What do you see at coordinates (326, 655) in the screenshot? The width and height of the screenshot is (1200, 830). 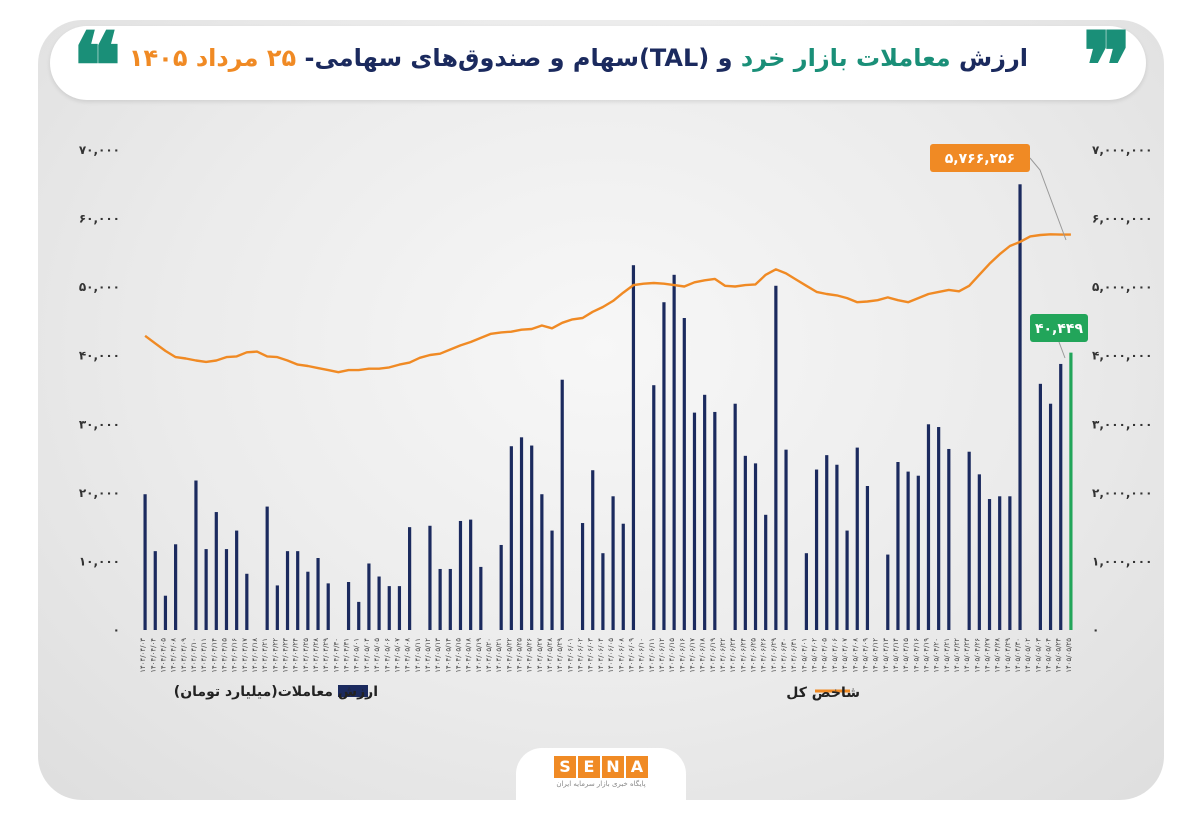 I see `x-axis-tick: ۱۴۰۴/۰۴/۲۹` at bounding box center [326, 655].